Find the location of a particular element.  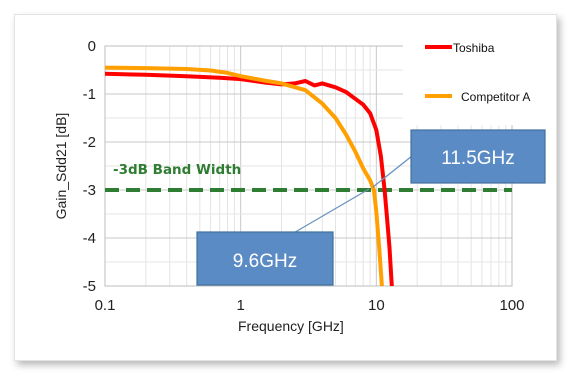

bandwidth-label: -3dB Band Width is located at coordinates (177, 170).